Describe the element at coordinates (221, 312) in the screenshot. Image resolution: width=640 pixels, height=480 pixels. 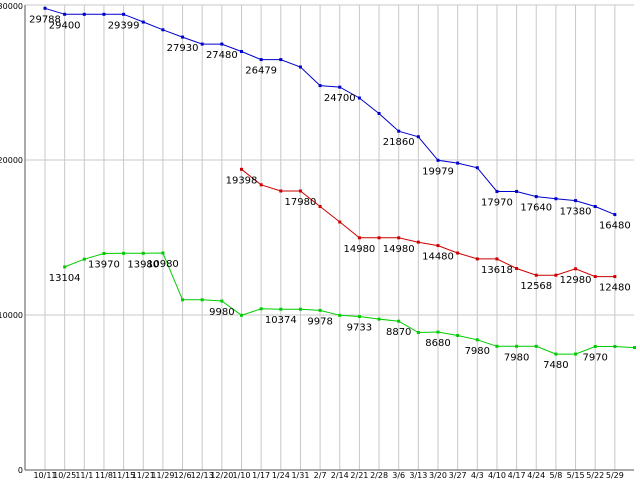
I see `data-label-green: 9980` at that location.